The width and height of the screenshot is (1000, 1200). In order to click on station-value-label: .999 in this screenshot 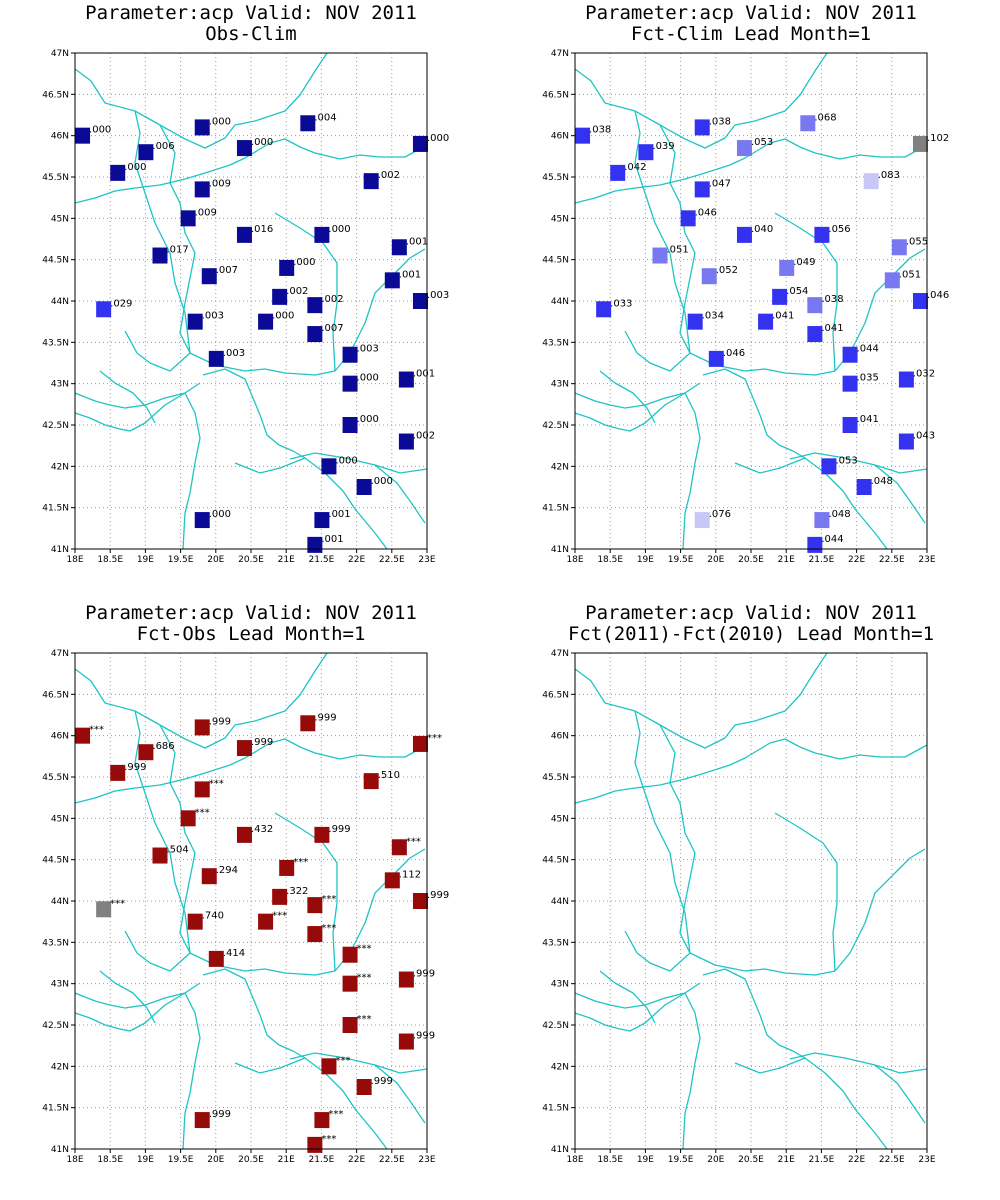, I will do `click(325, 717)`.